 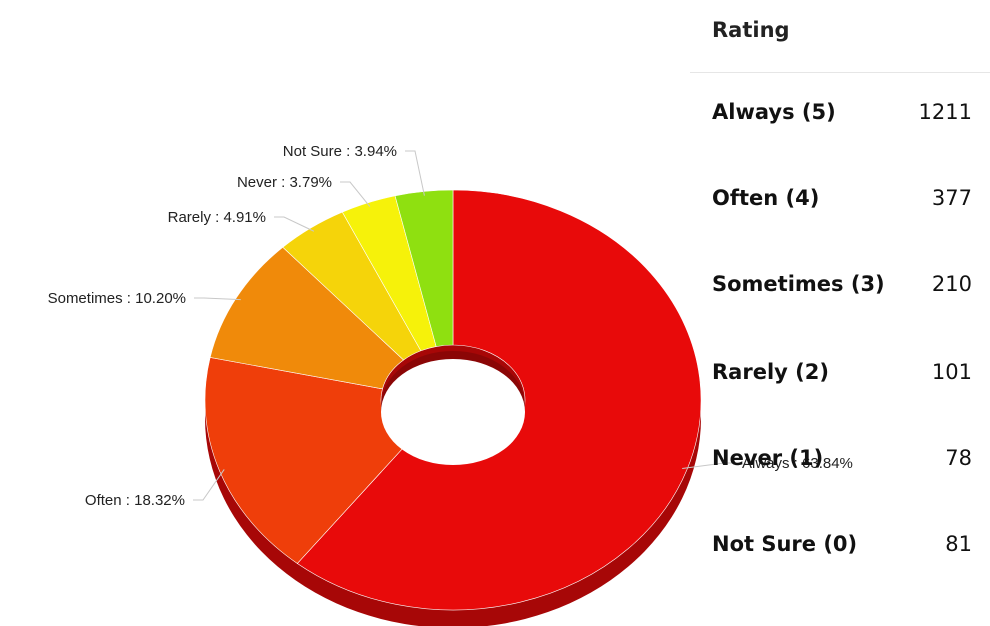 What do you see at coordinates (708, 465) in the screenshot?
I see `leader-line-always` at bounding box center [708, 465].